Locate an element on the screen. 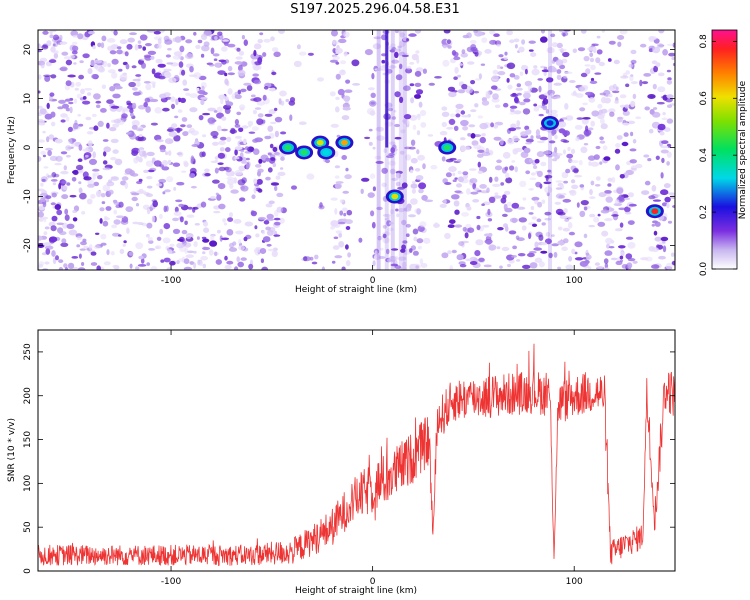  spectrogram-y-tick-label: 20 is located at coordinates (28, 50).